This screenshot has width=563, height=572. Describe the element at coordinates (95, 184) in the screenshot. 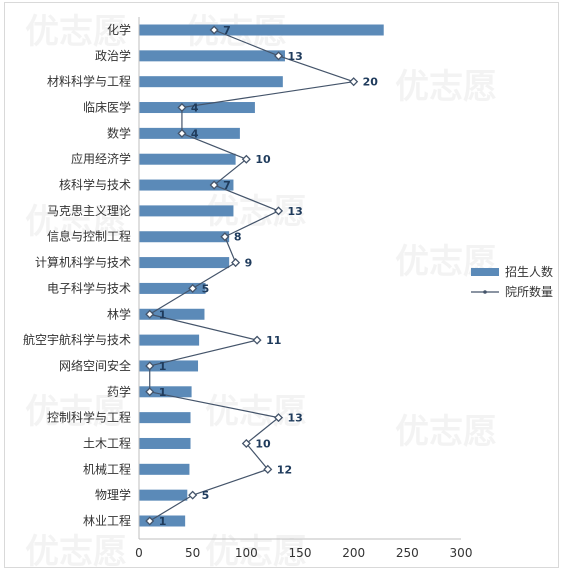

I see `category-label: 核科学与技术` at that location.